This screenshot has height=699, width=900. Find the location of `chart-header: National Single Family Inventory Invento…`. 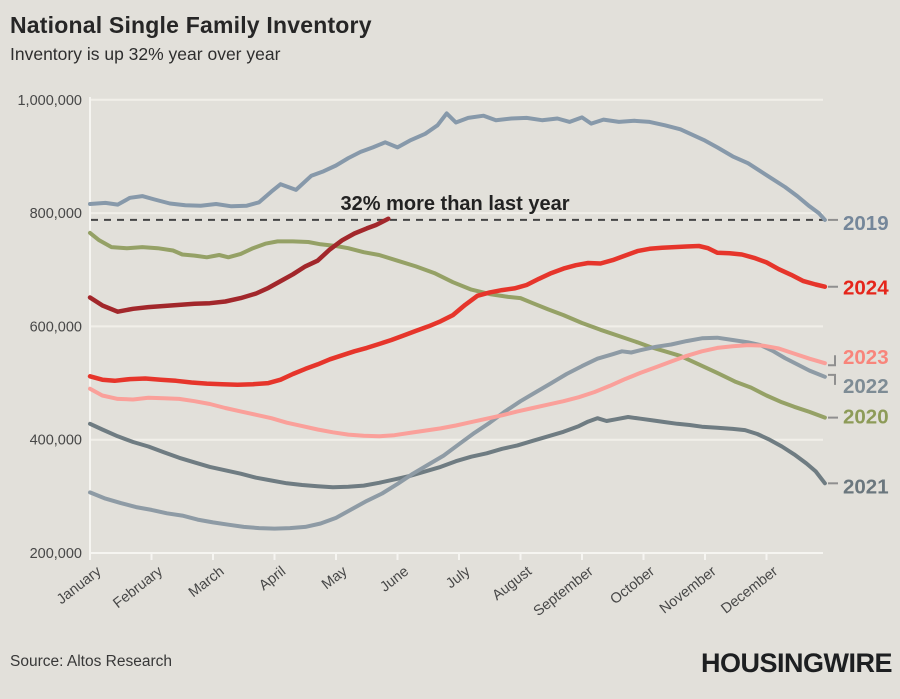

chart-header: National Single Family Inventory Invento… is located at coordinates (191, 38).